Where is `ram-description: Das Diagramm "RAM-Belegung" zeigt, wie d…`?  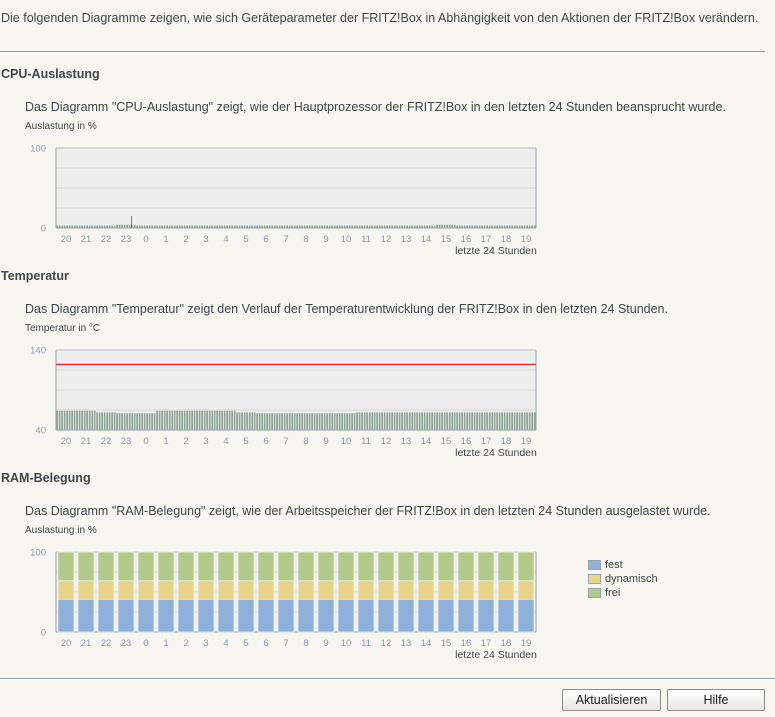
ram-description: Das Diagramm "RAM-Belegung" zeigt, wie d… is located at coordinates (368, 511).